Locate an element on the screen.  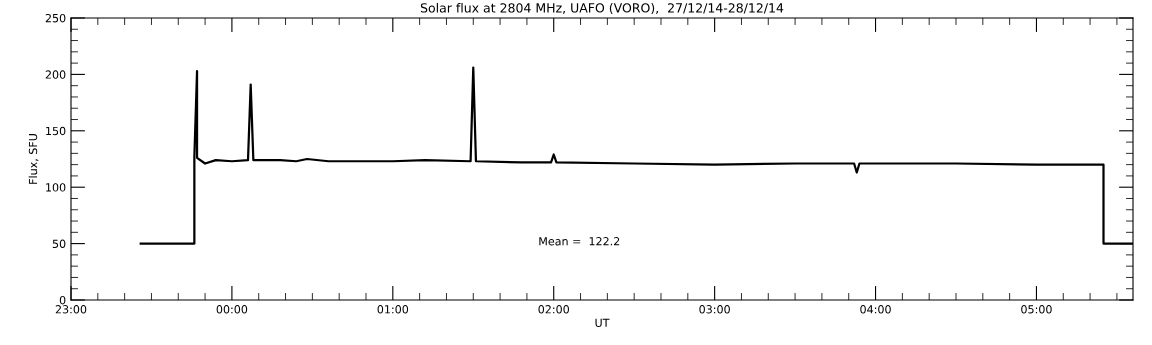
x-tick-label: 23:00 is located at coordinates (71, 309).